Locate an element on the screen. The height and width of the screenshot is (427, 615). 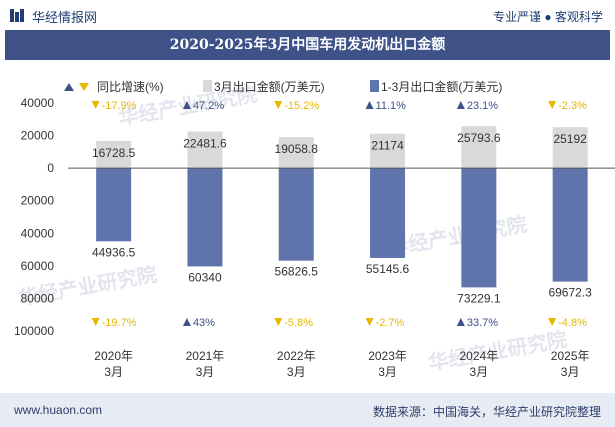
month-growth-label: 23.1% is located at coordinates (482, 106).